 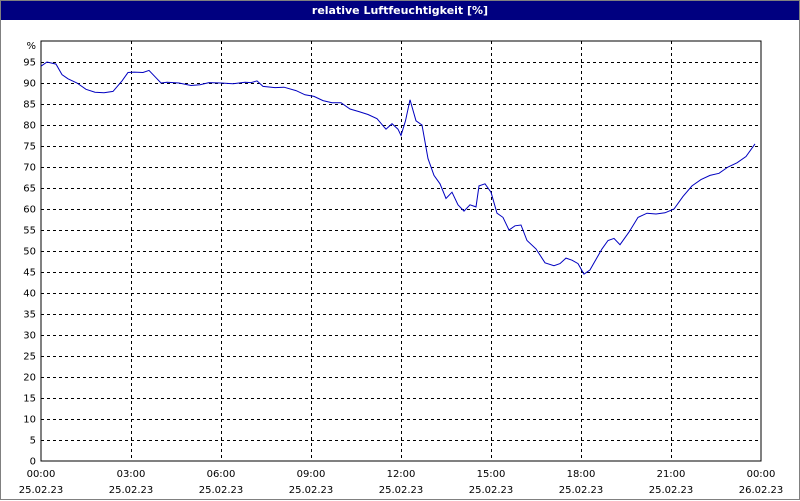 I want to click on y-tick-label: 35, so click(x=29, y=315).